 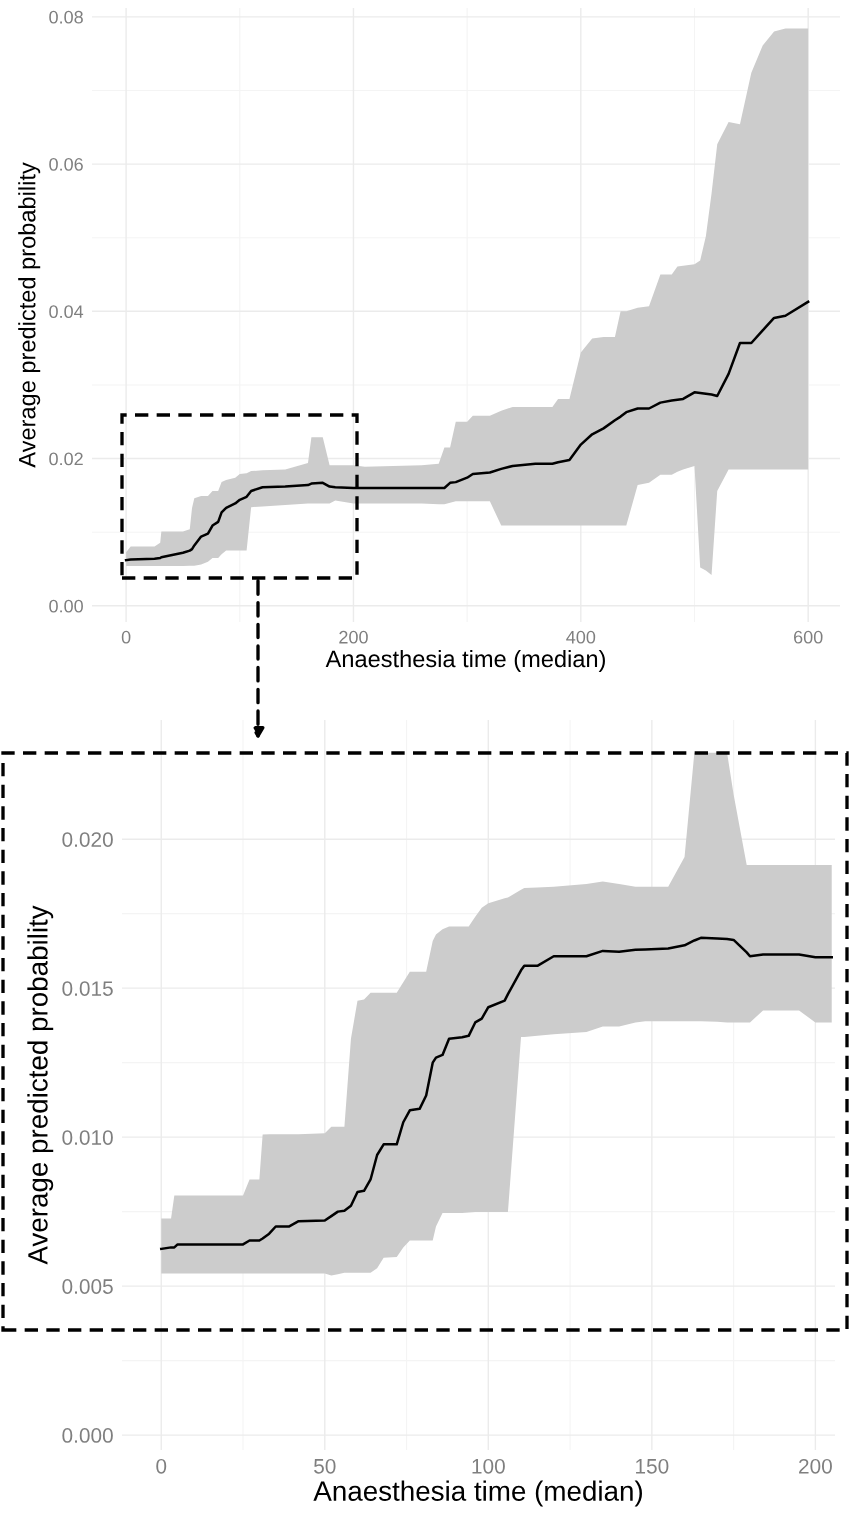 What do you see at coordinates (66, 606) in the screenshot?
I see `y-tick-label: 0.00` at bounding box center [66, 606].